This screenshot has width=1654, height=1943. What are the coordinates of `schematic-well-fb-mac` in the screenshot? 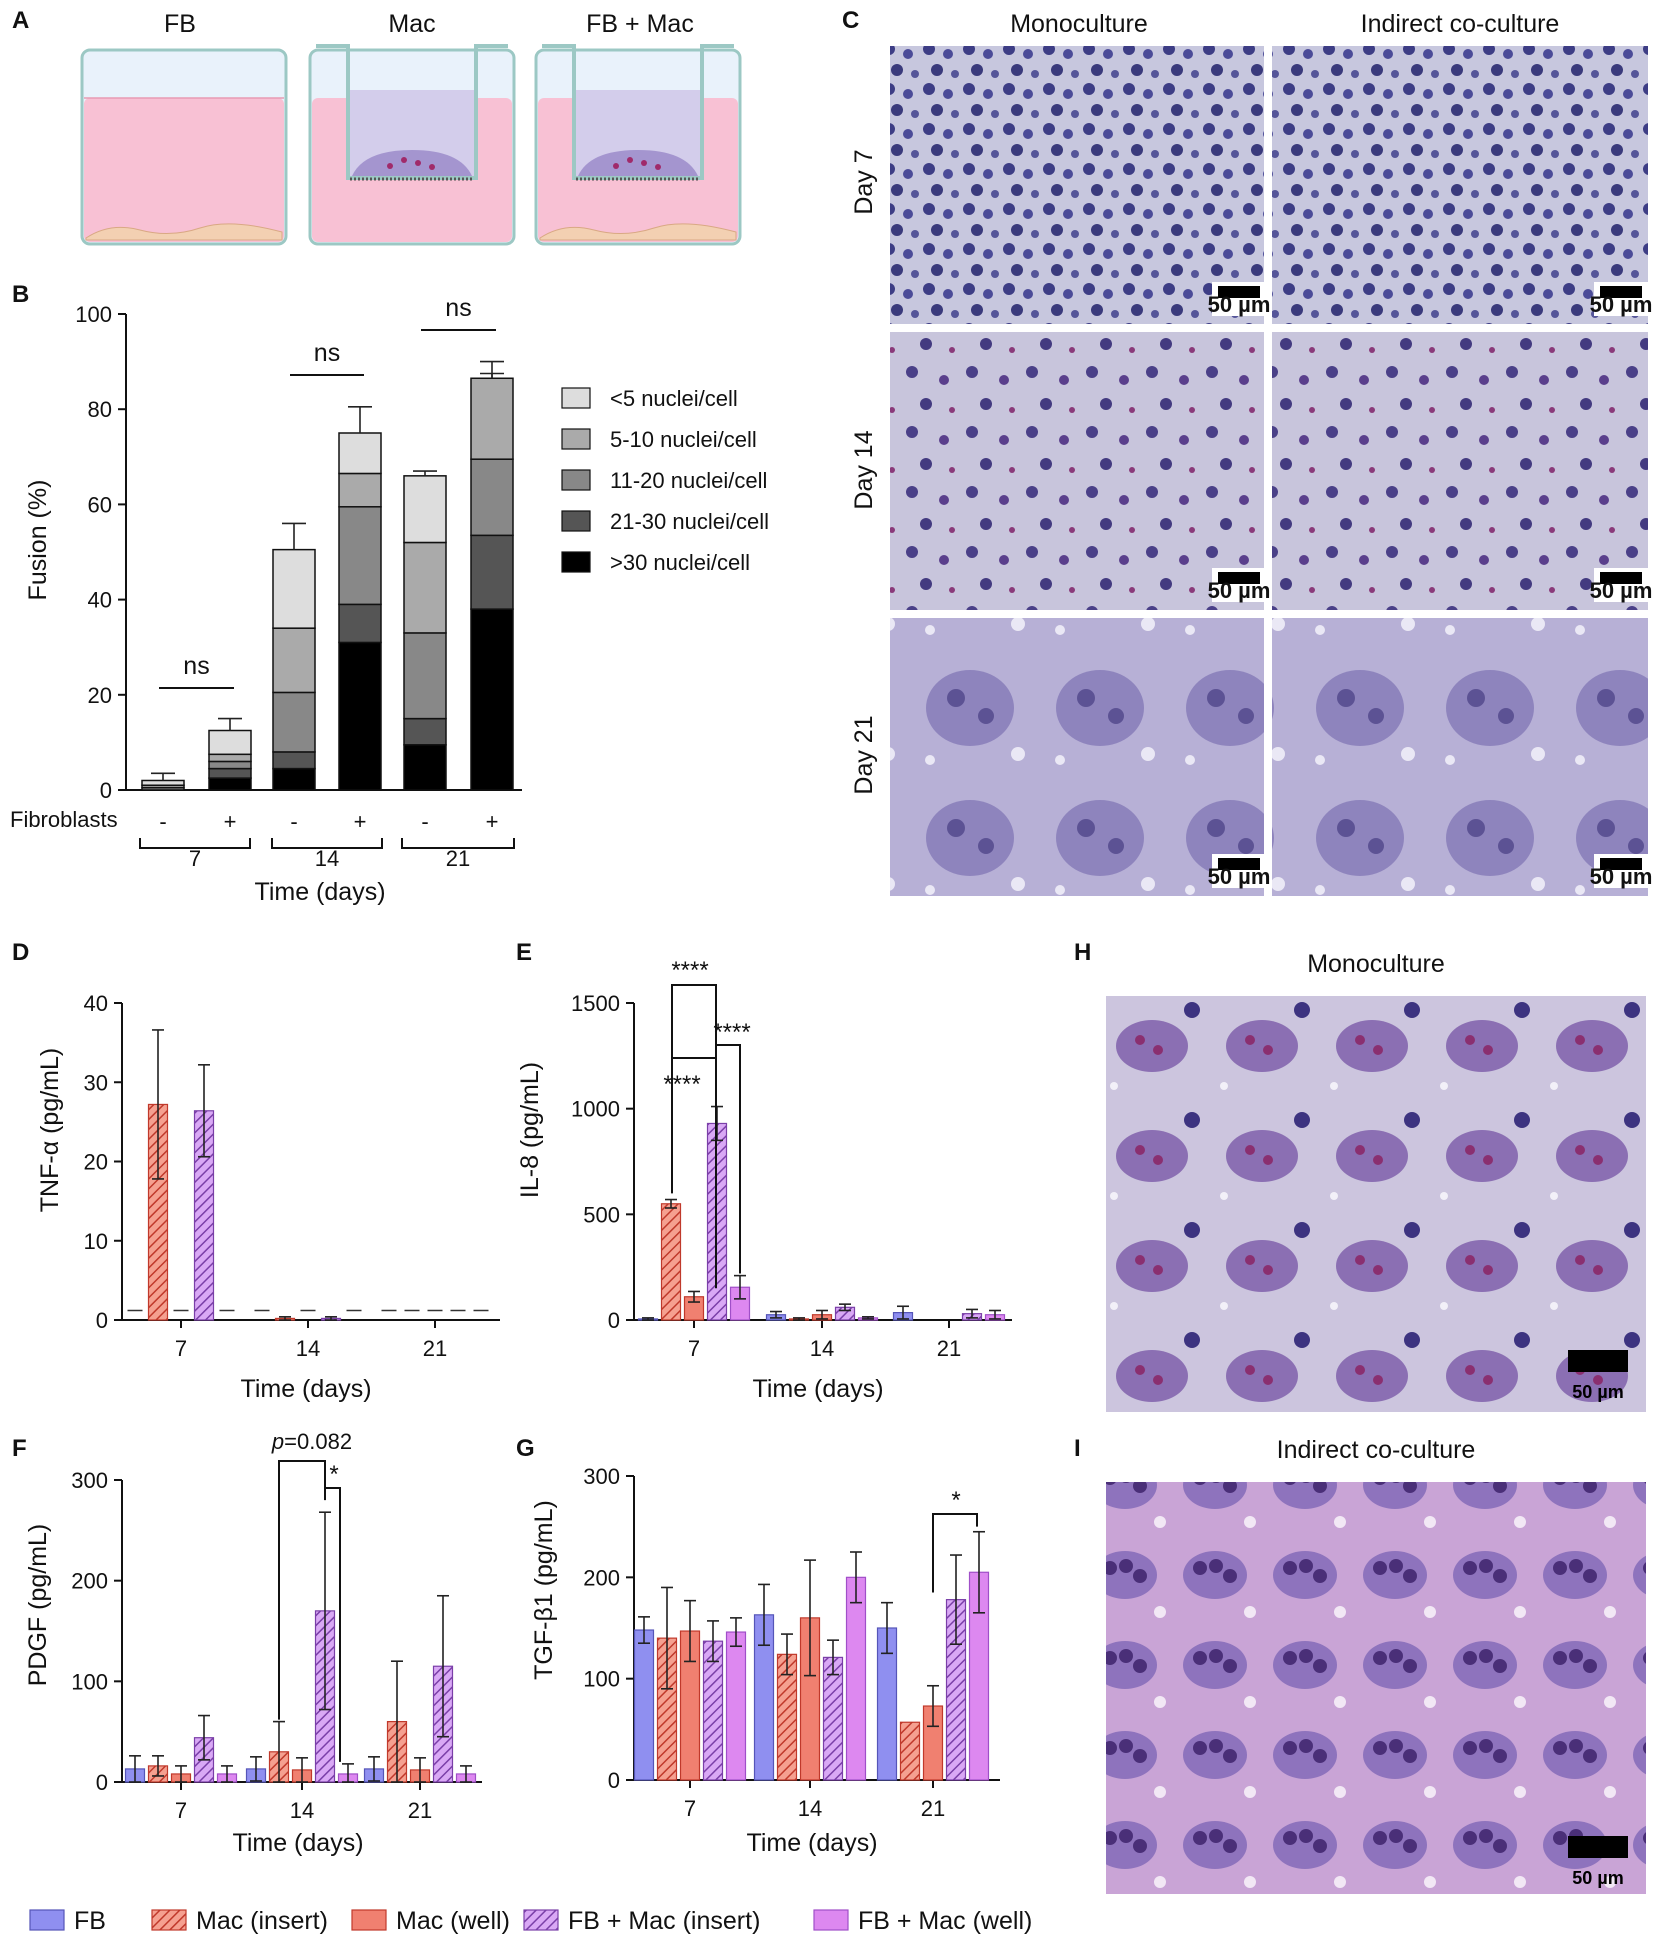 It's located at (638, 145).